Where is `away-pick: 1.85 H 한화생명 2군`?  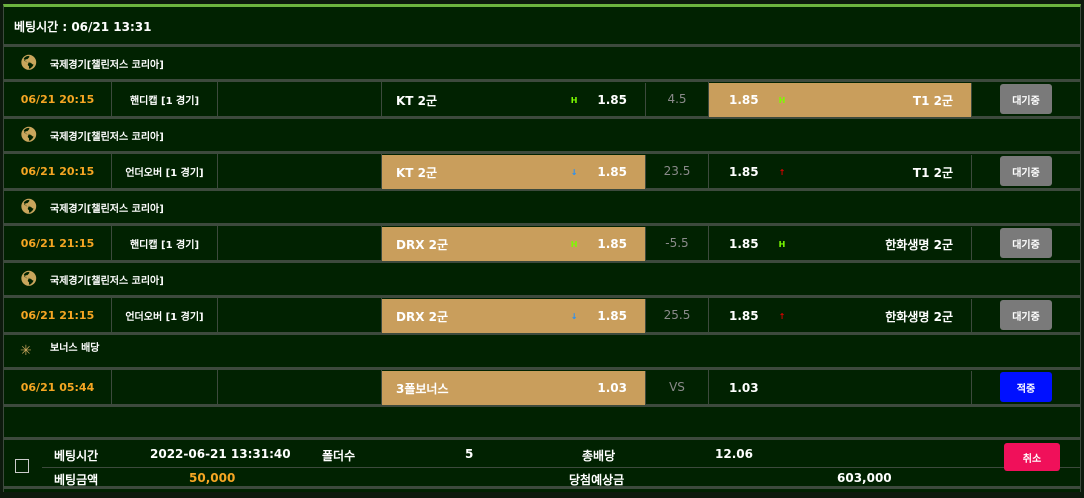 away-pick: 1.85 H 한화생명 2군 is located at coordinates (840, 244).